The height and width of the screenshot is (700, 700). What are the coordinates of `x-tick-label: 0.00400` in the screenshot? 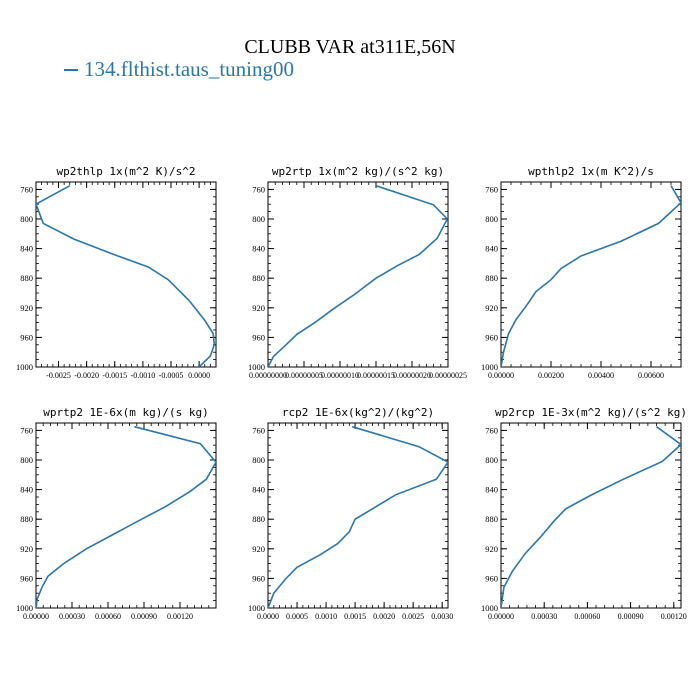 It's located at (601, 375).